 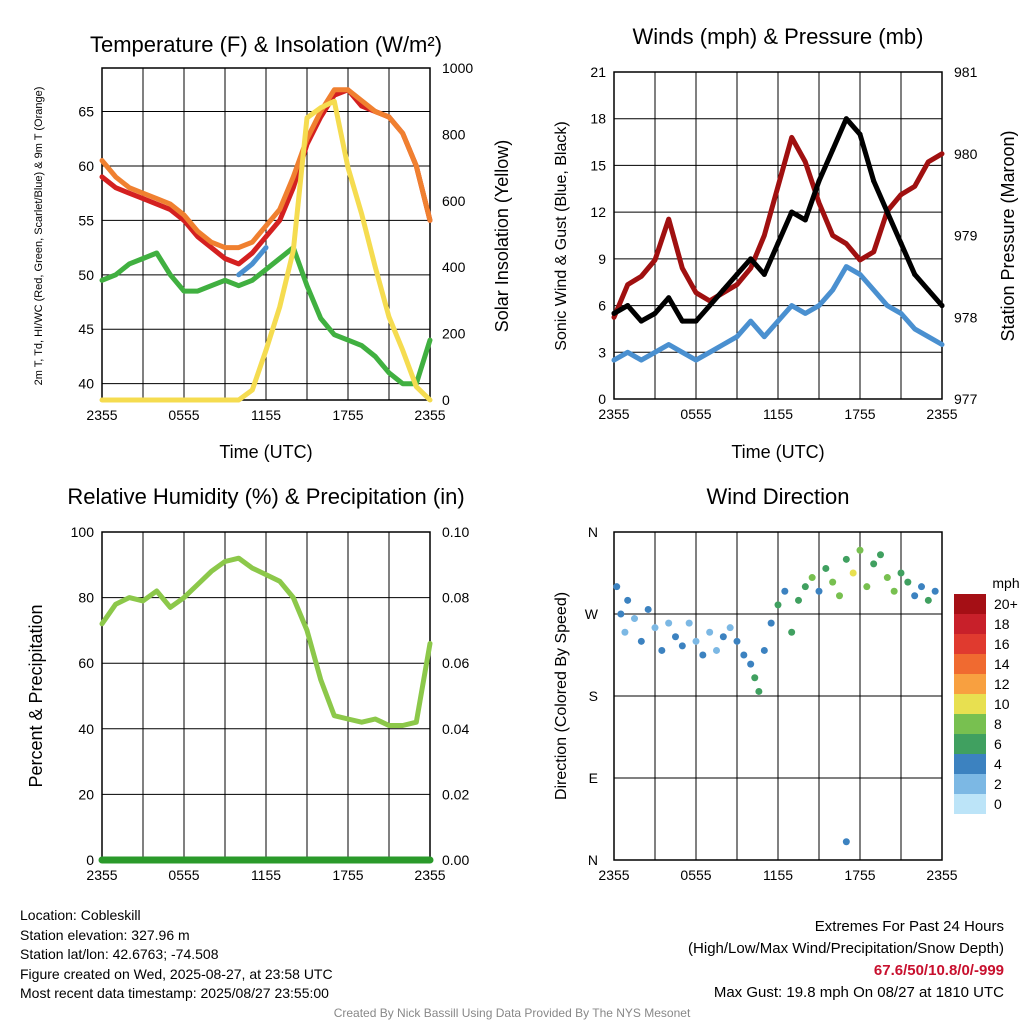 What do you see at coordinates (998, 744) in the screenshot?
I see `colorbar-label: 6` at bounding box center [998, 744].